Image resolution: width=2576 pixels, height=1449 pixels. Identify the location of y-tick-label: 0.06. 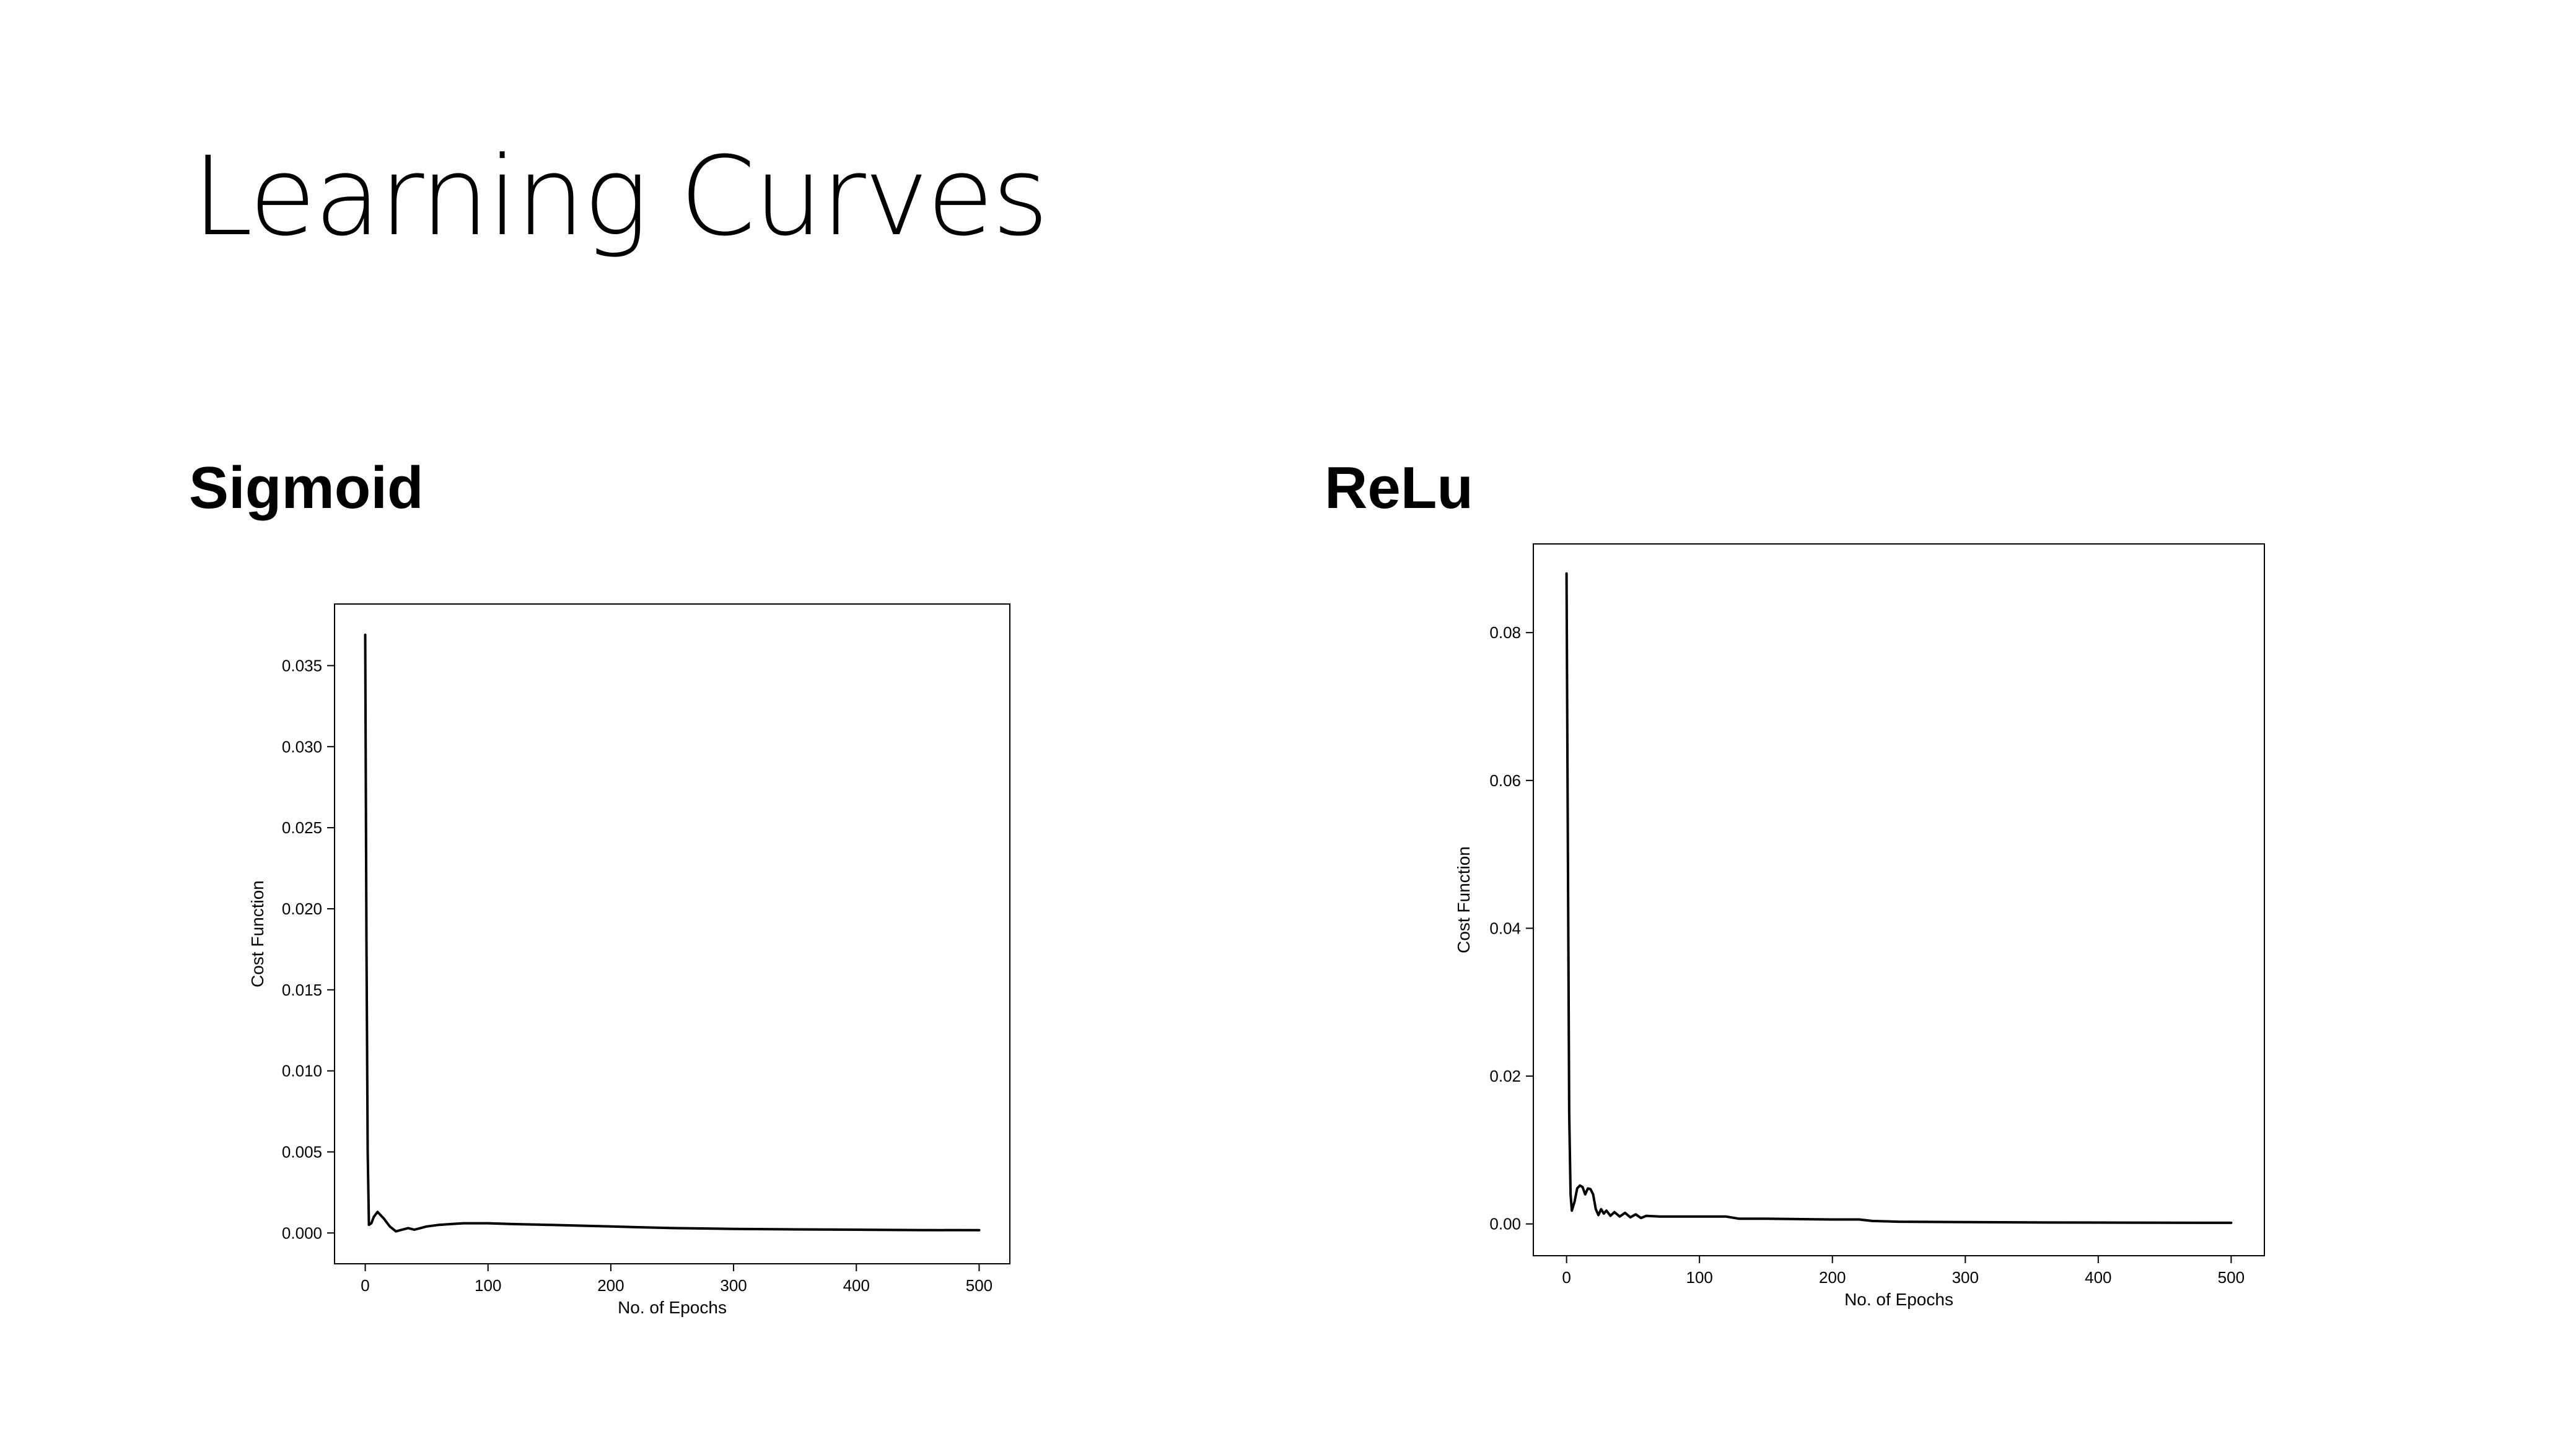
(1505, 780).